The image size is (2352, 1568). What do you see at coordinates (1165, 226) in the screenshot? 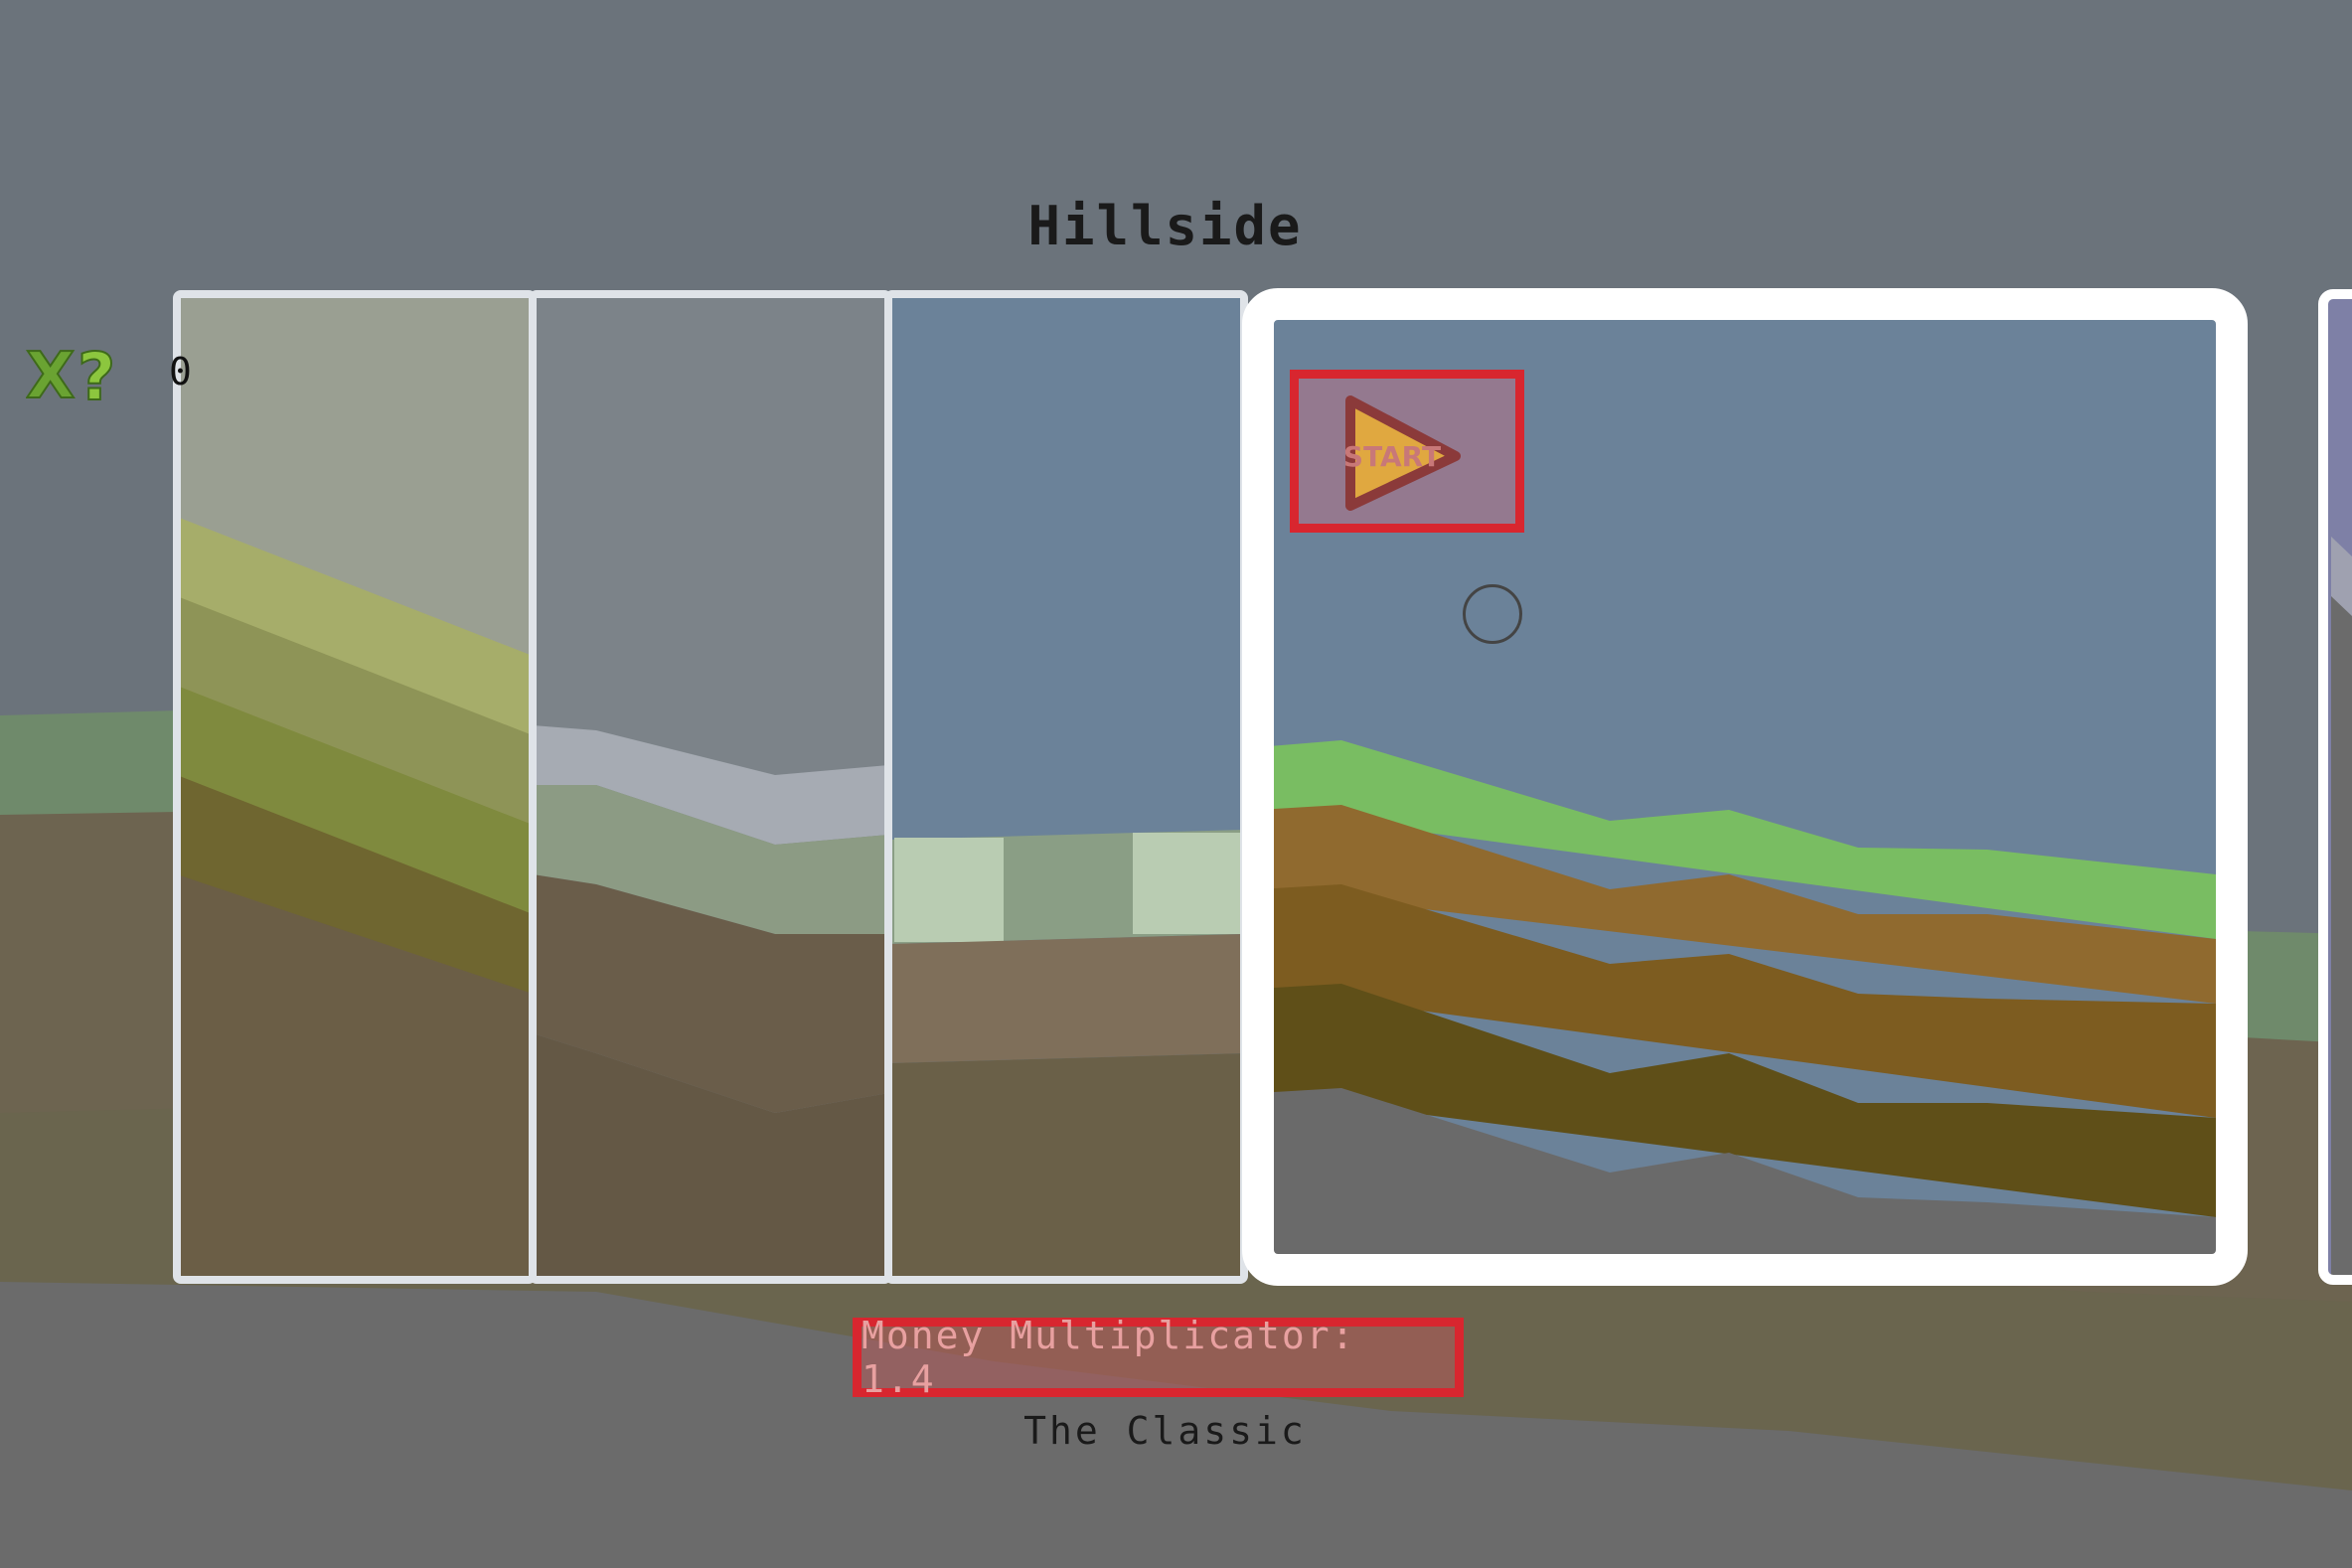
I see `level-title: Hillside` at bounding box center [1165, 226].